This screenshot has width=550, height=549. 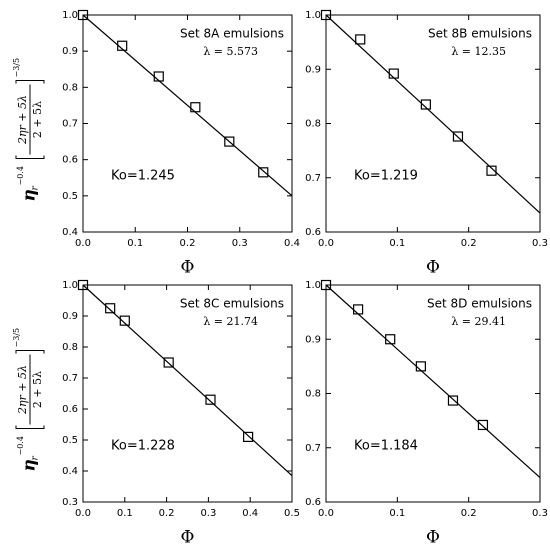 What do you see at coordinates (479, 304) in the screenshot?
I see `chart-title: Set 8D emulsions` at bounding box center [479, 304].